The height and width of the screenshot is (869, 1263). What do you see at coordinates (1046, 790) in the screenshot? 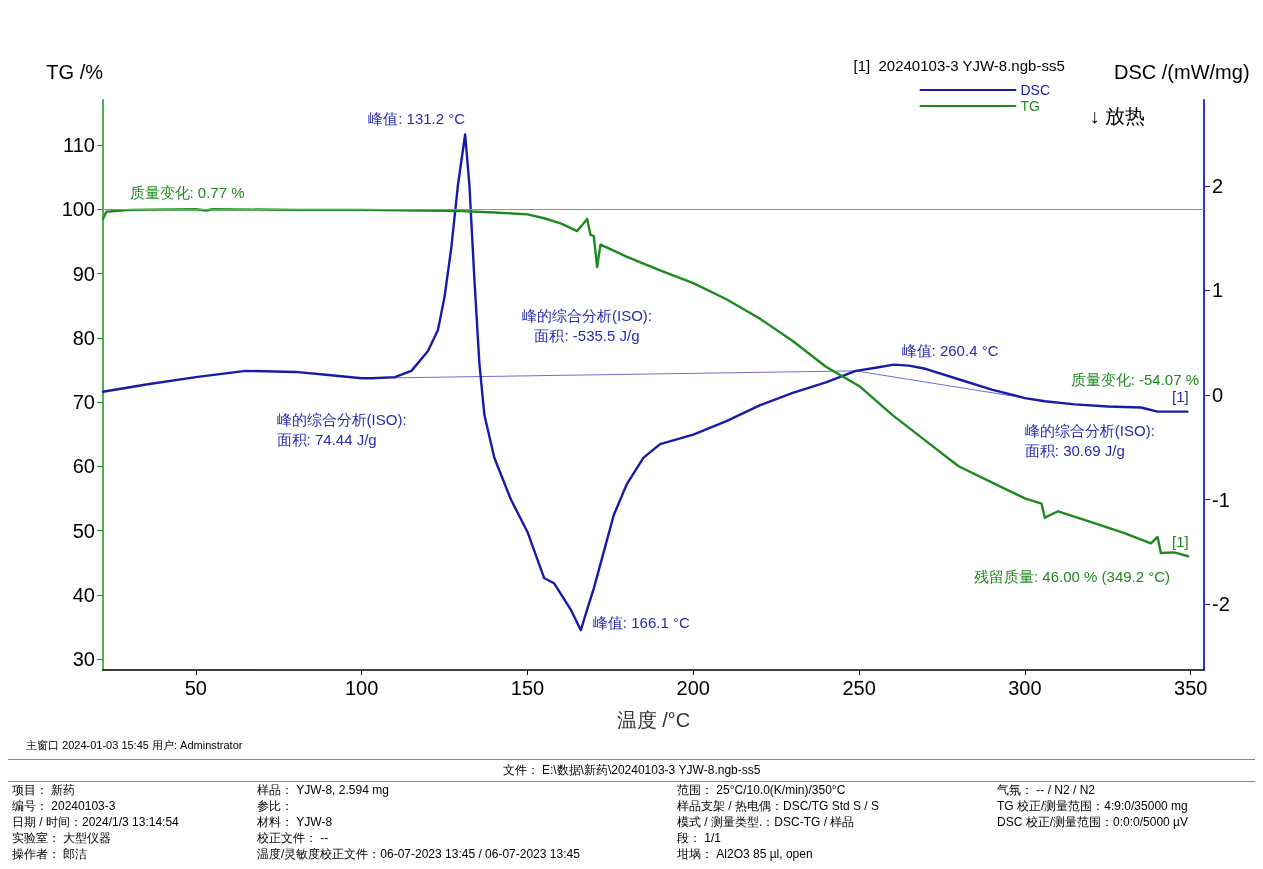
I see `text: 气氛： -- / N2 / N2` at bounding box center [1046, 790].